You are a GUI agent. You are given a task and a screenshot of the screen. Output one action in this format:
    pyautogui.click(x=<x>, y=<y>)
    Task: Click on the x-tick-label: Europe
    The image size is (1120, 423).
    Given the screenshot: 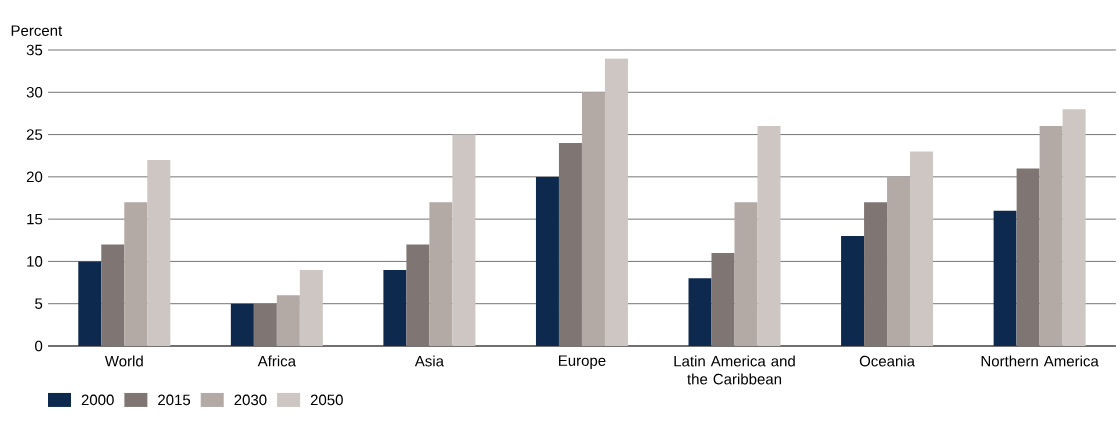 What is the action you would take?
    pyautogui.click(x=582, y=362)
    